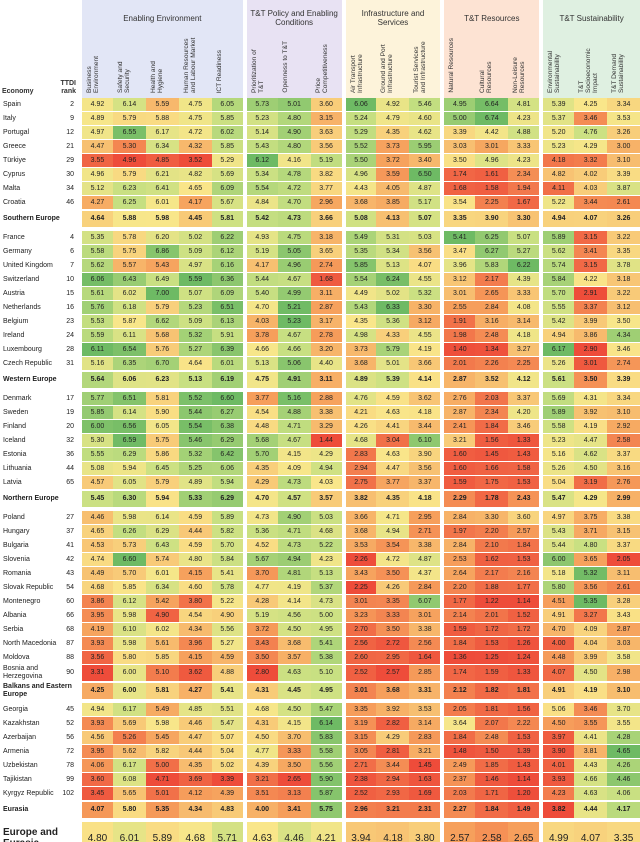 The height and width of the screenshot is (842, 640). Describe the element at coordinates (623, 105) in the screenshot. I see `score-cell: 3.34` at that location.